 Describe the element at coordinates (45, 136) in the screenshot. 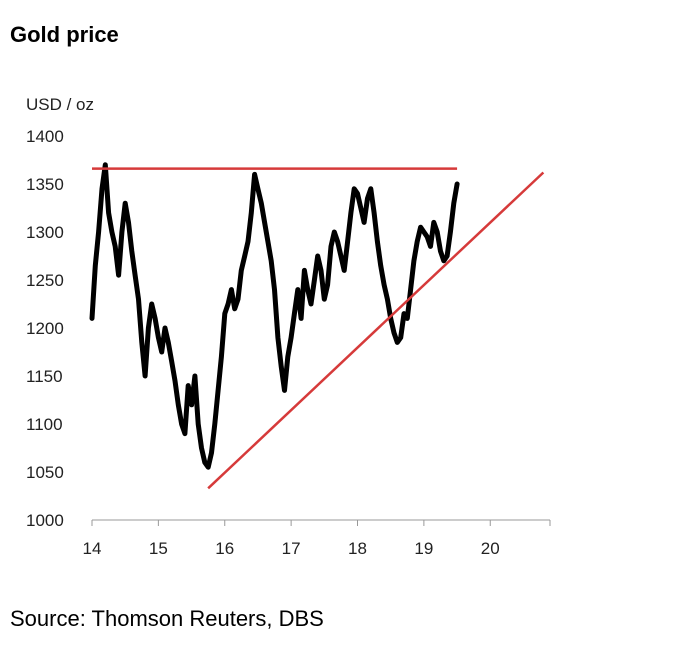

I see `y-tick-label-1400: 1400` at that location.